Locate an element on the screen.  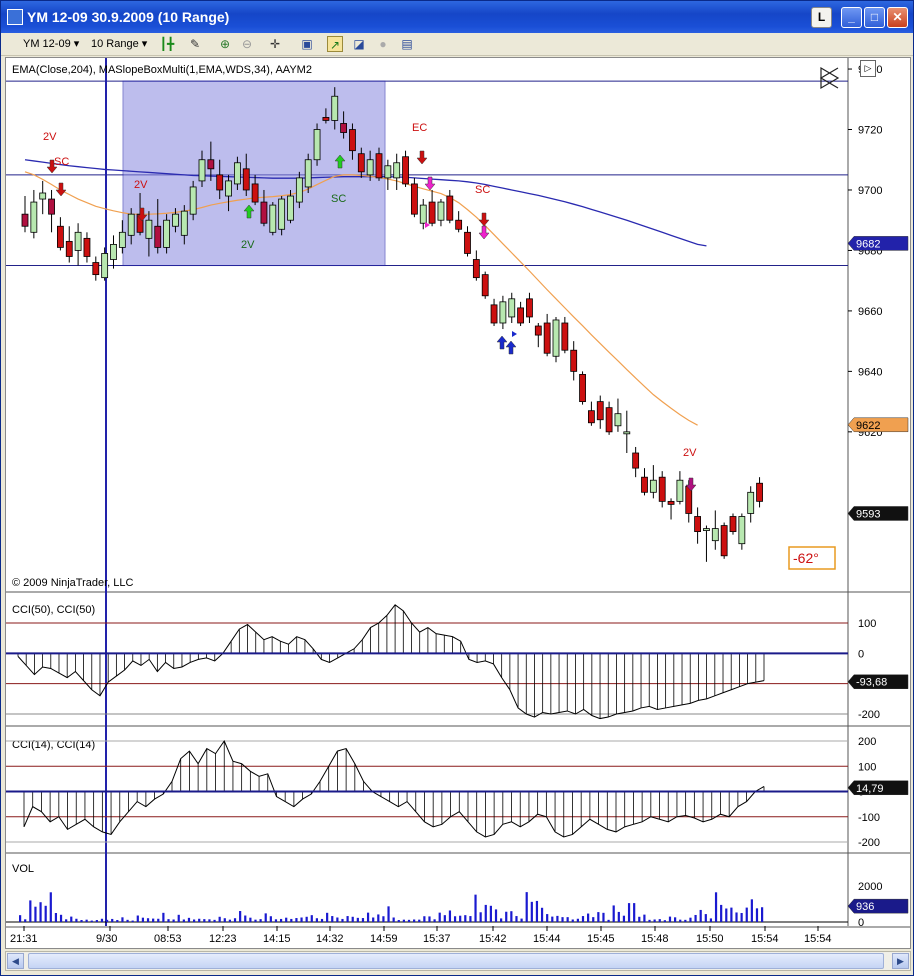
x-tick-label: 15:37 is located at coordinates (437, 939).